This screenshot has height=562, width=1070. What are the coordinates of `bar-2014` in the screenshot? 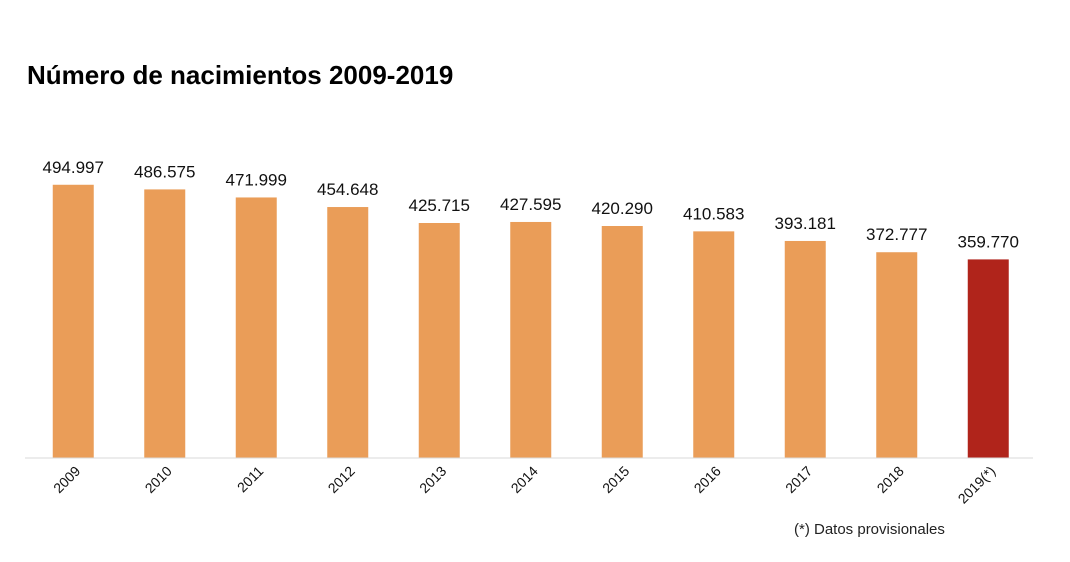 It's located at (531, 339).